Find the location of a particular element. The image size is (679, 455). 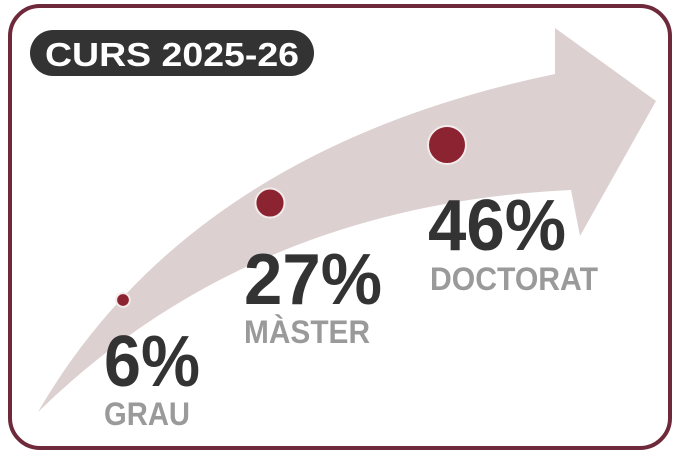

category-label: GRAU is located at coordinates (147, 414).